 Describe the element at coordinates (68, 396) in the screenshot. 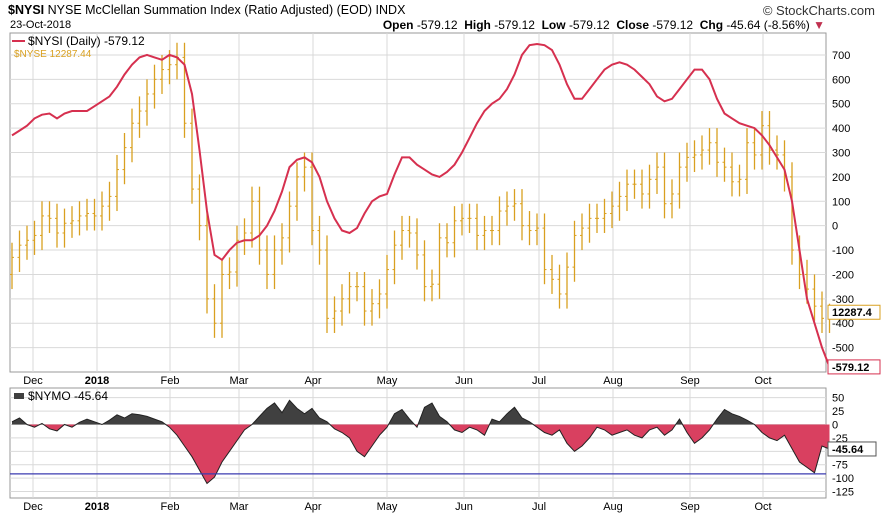

I see `legend-nymo-label: $NYMO -45.64` at that location.